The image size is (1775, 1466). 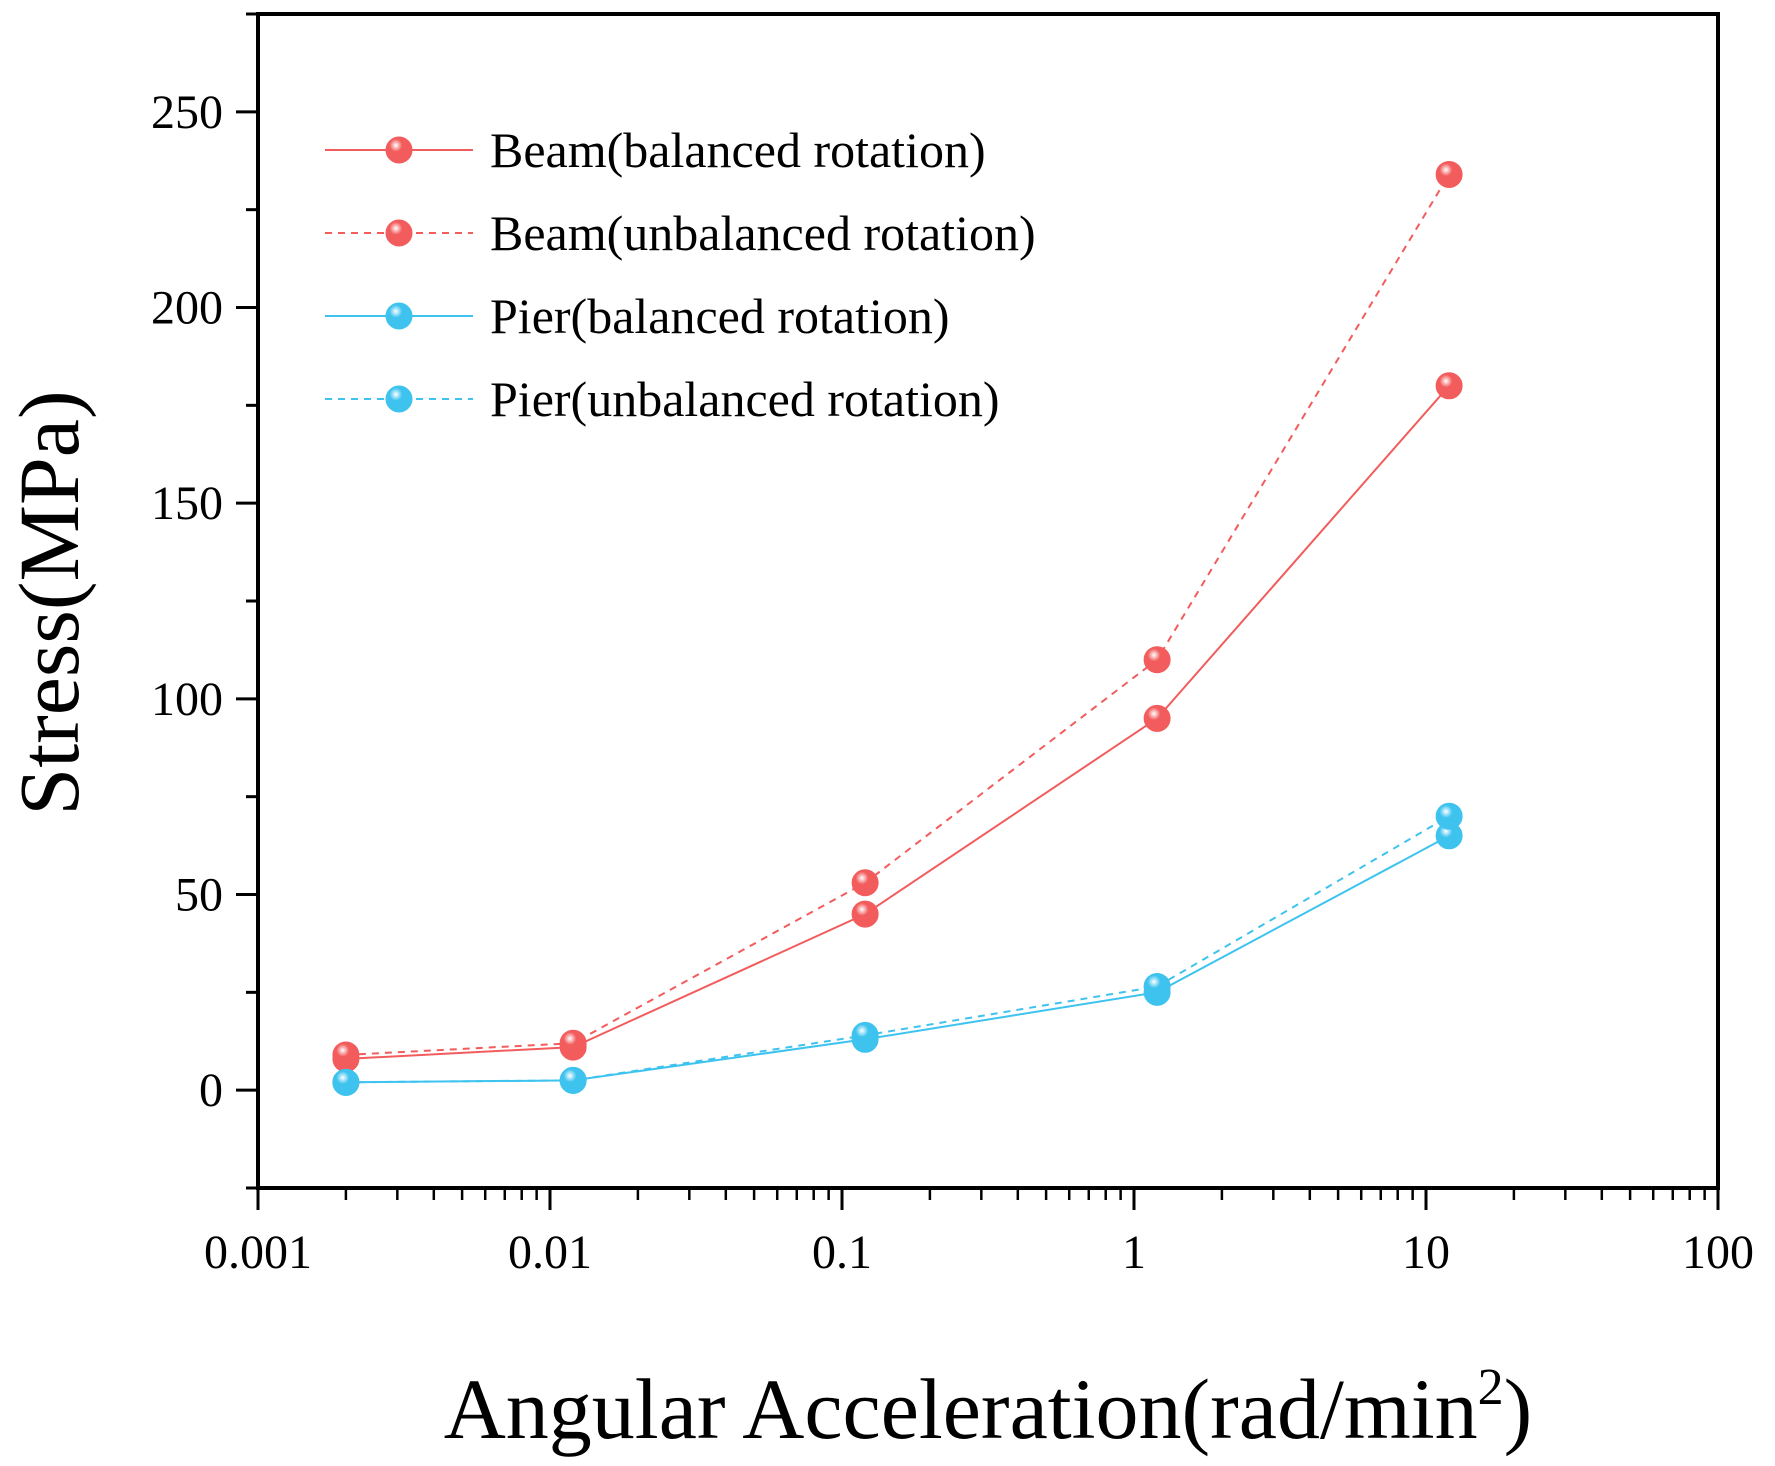 I want to click on legend-label: Pier(unbalanced rotation), so click(x=745, y=399).